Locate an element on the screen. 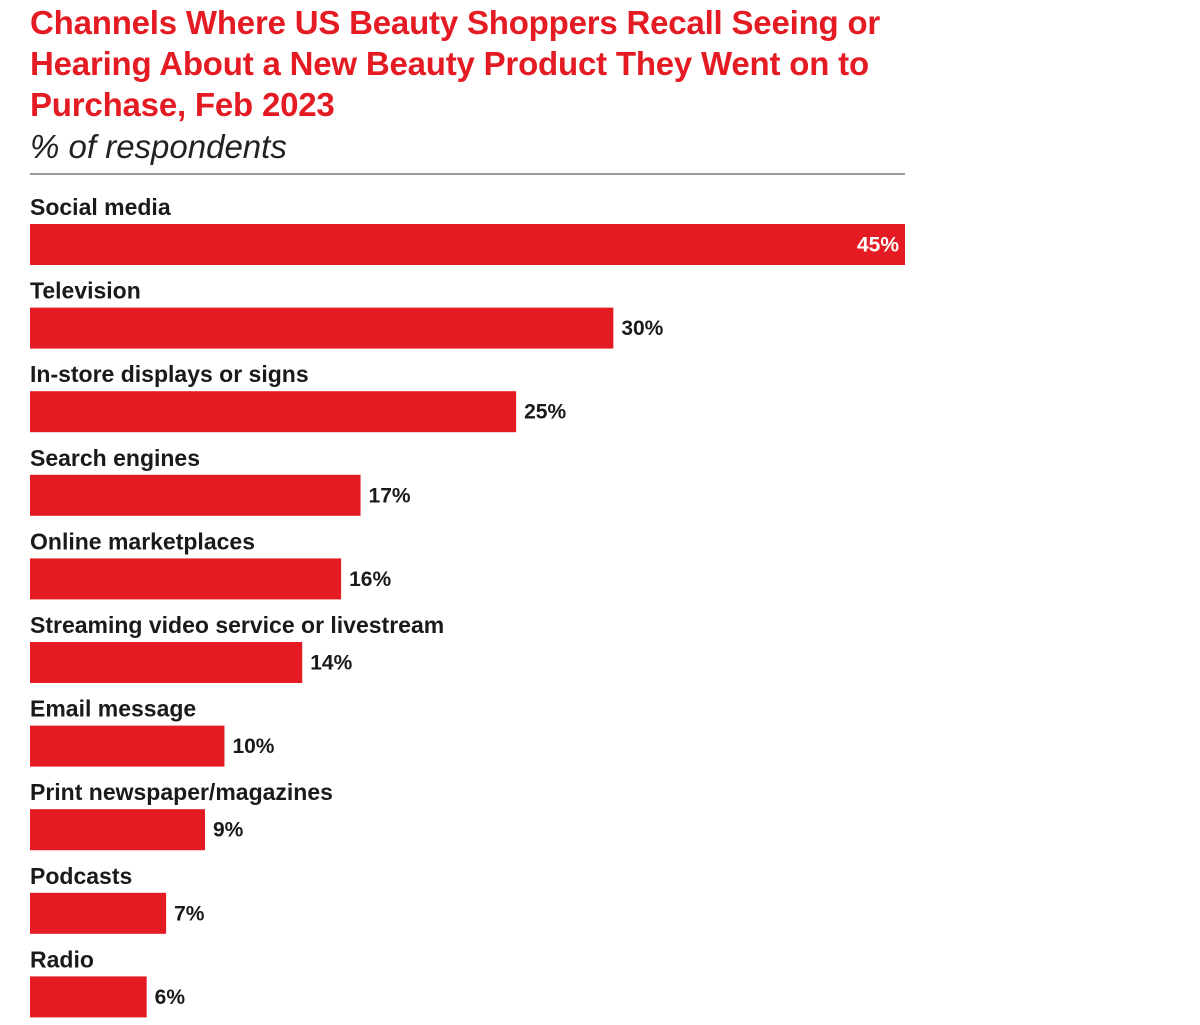 This screenshot has width=1200, height=1025. value-label: 14% is located at coordinates (331, 663).